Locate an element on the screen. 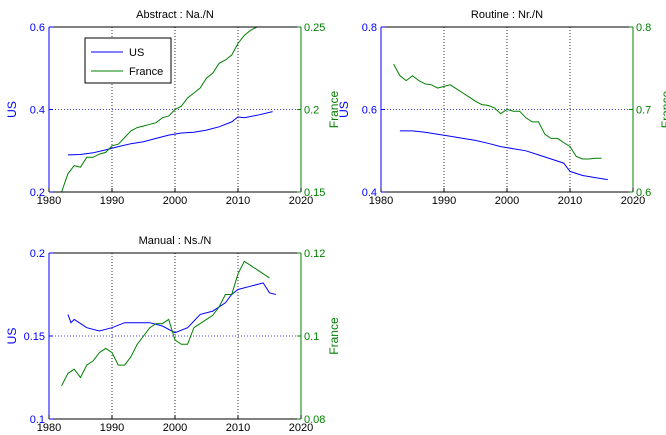 Image resolution: width=666 pixels, height=435 pixels. legend-label: France is located at coordinates (146, 72).